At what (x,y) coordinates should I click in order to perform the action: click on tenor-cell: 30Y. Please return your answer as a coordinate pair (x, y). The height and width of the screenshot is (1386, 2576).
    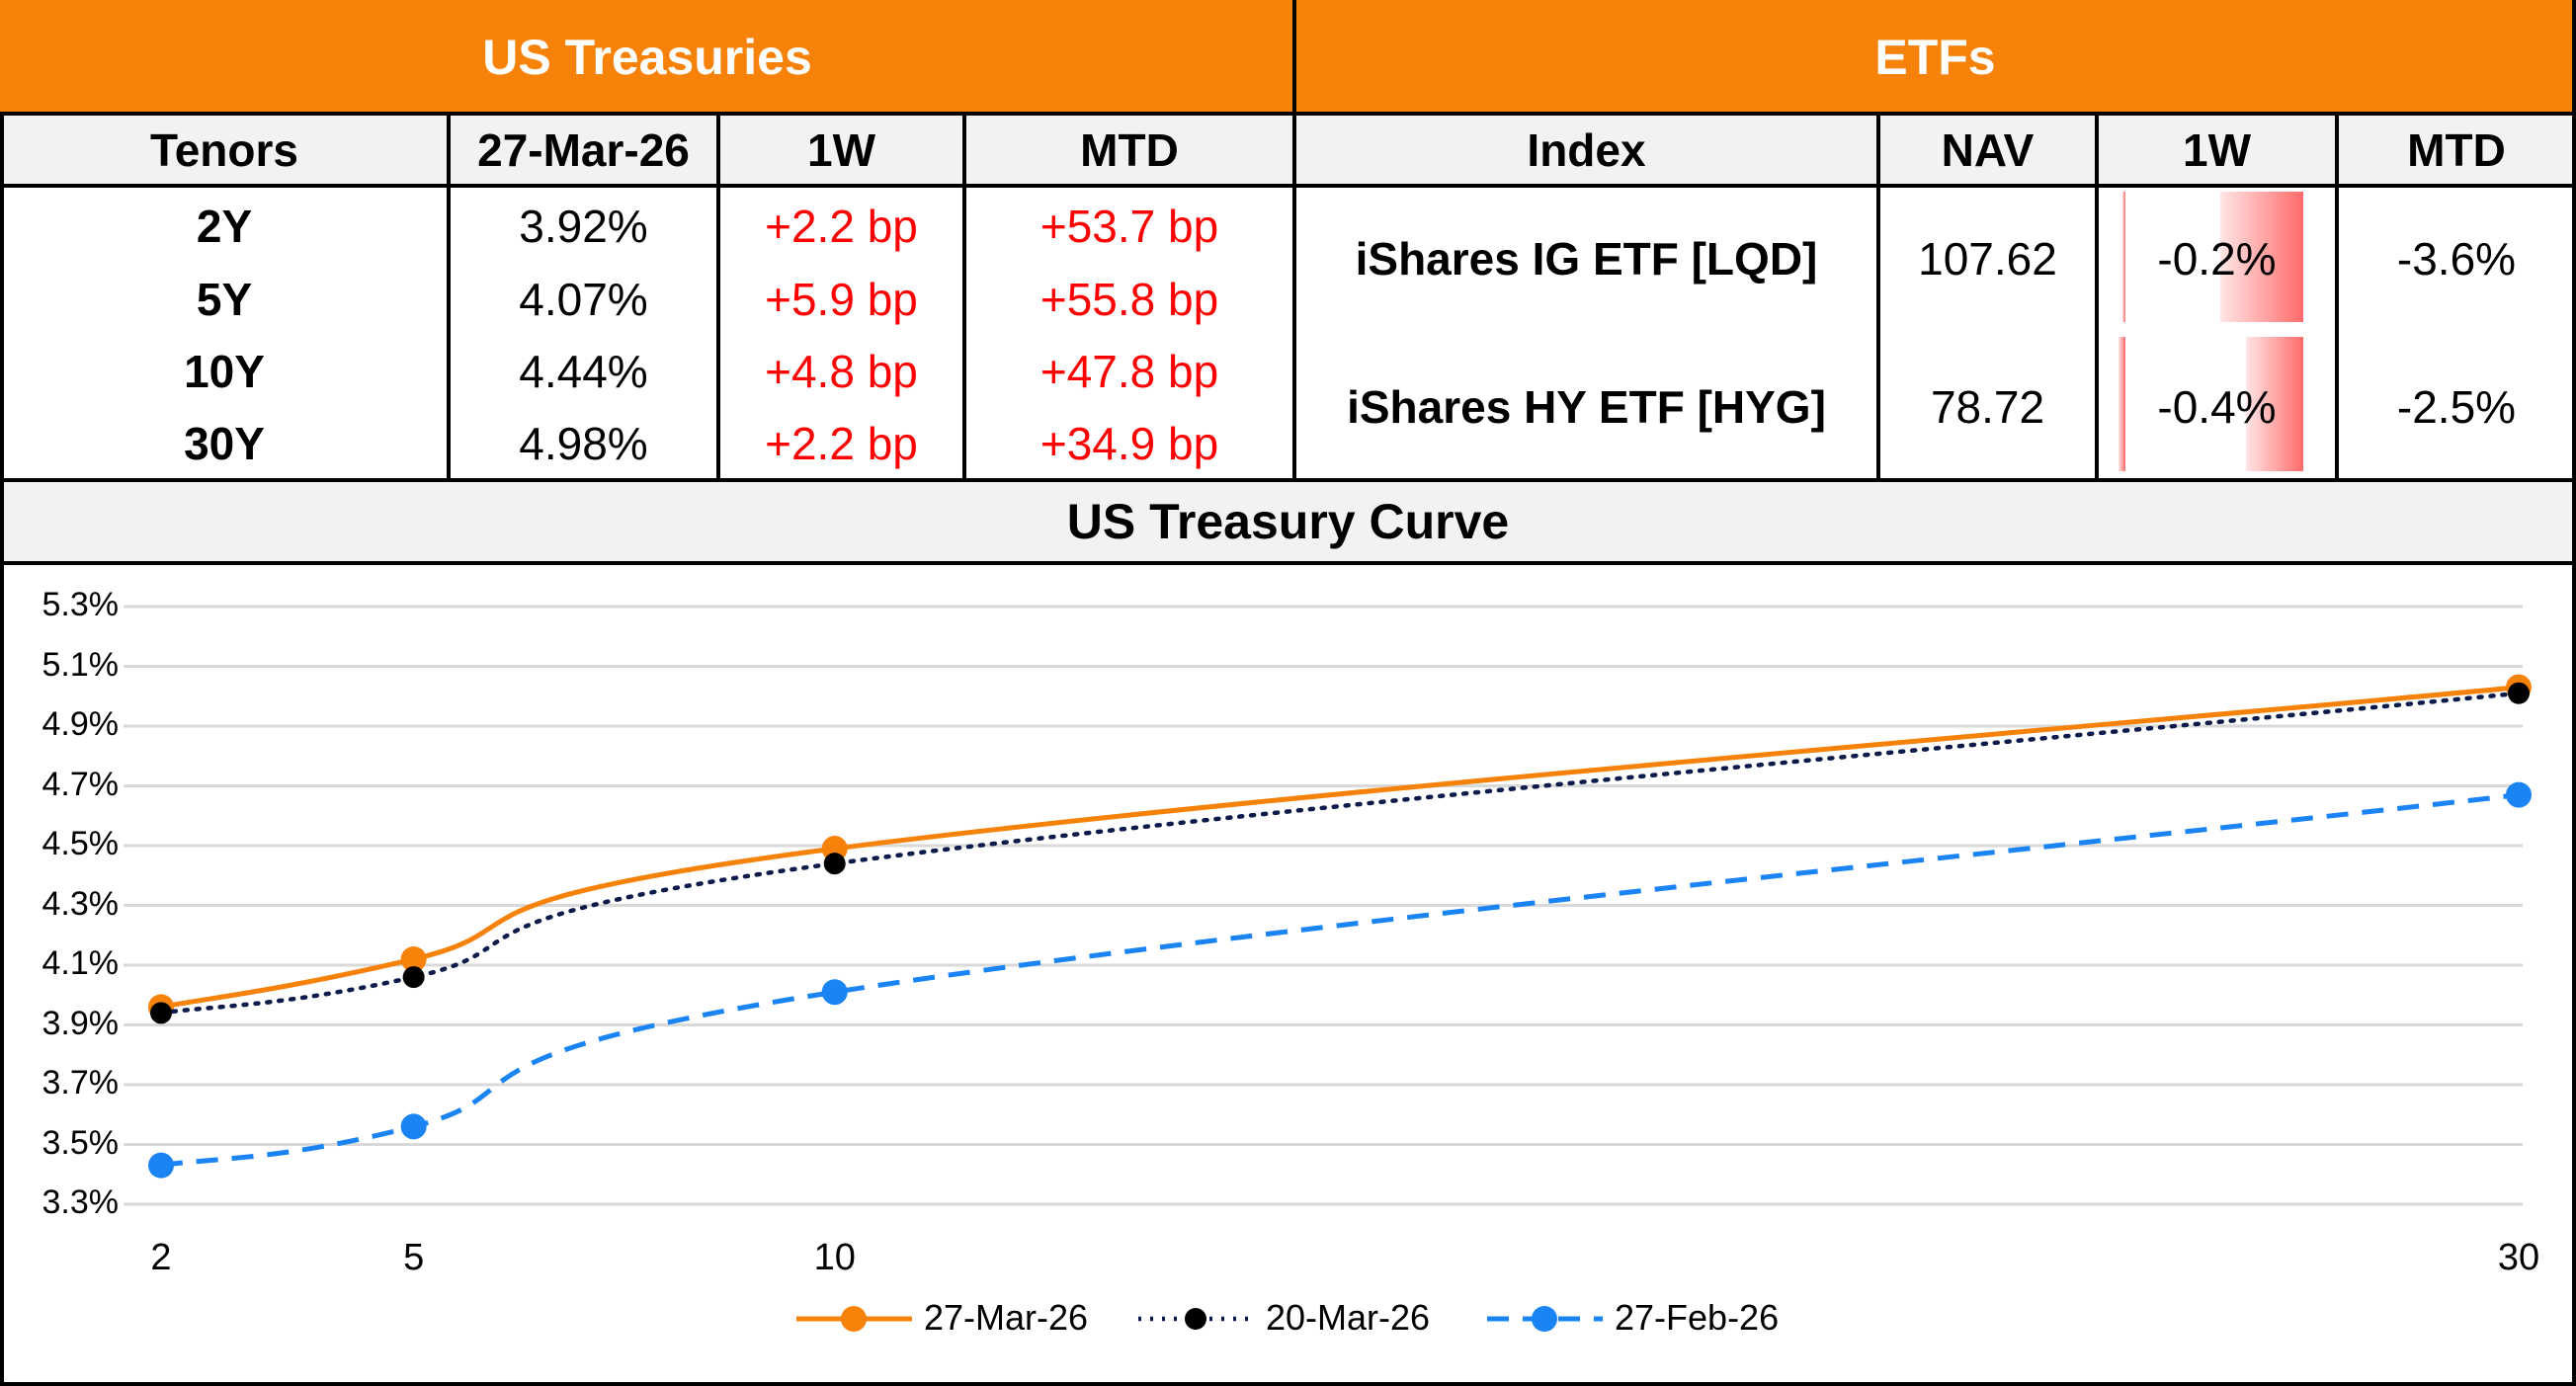
    Looking at the image, I should click on (224, 443).